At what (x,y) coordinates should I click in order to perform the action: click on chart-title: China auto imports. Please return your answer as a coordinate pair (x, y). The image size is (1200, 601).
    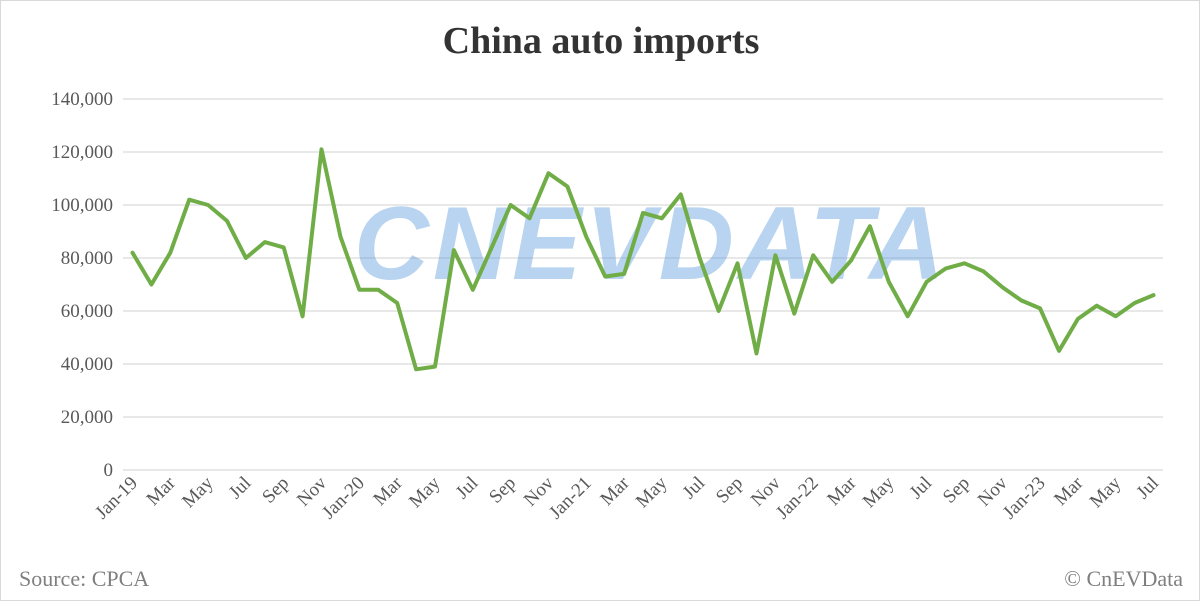
    Looking at the image, I should click on (601, 41).